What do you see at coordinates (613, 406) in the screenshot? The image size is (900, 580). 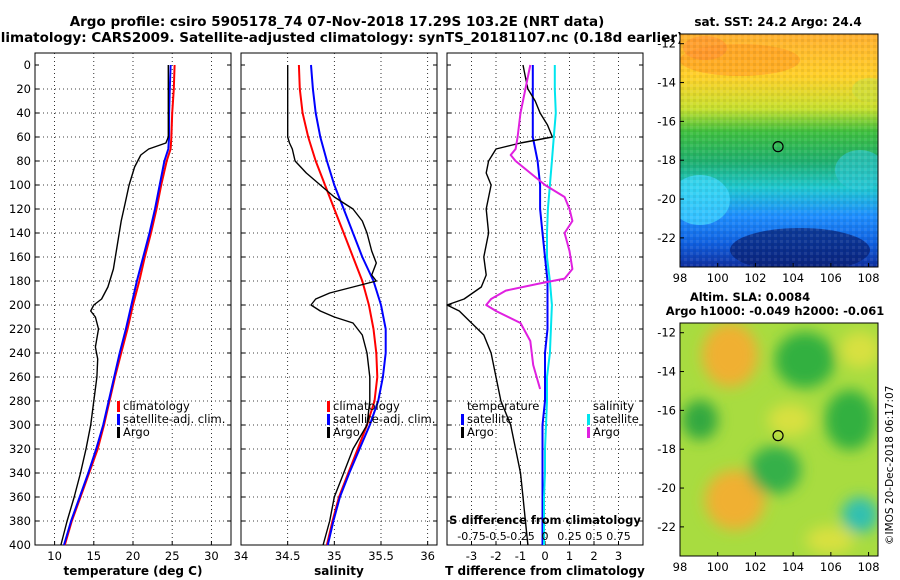 I see `legend-title-salinity: salinity` at bounding box center [613, 406].